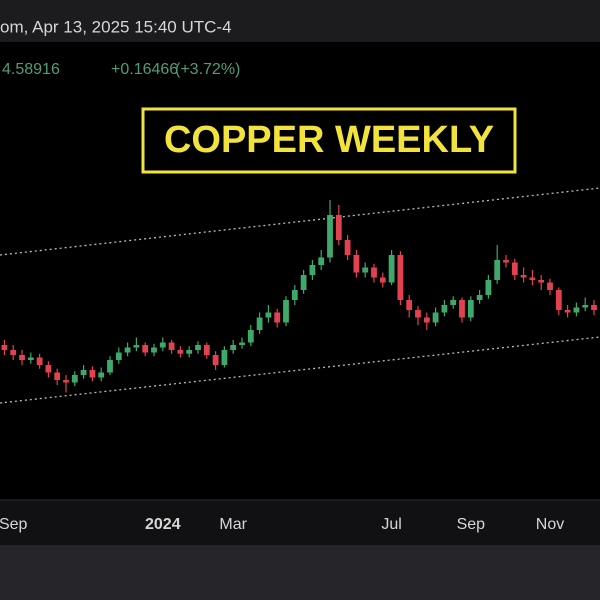 Image resolution: width=600 pixels, height=600 pixels. What do you see at coordinates (550, 524) in the screenshot?
I see `x-tick-label: Nov` at bounding box center [550, 524].